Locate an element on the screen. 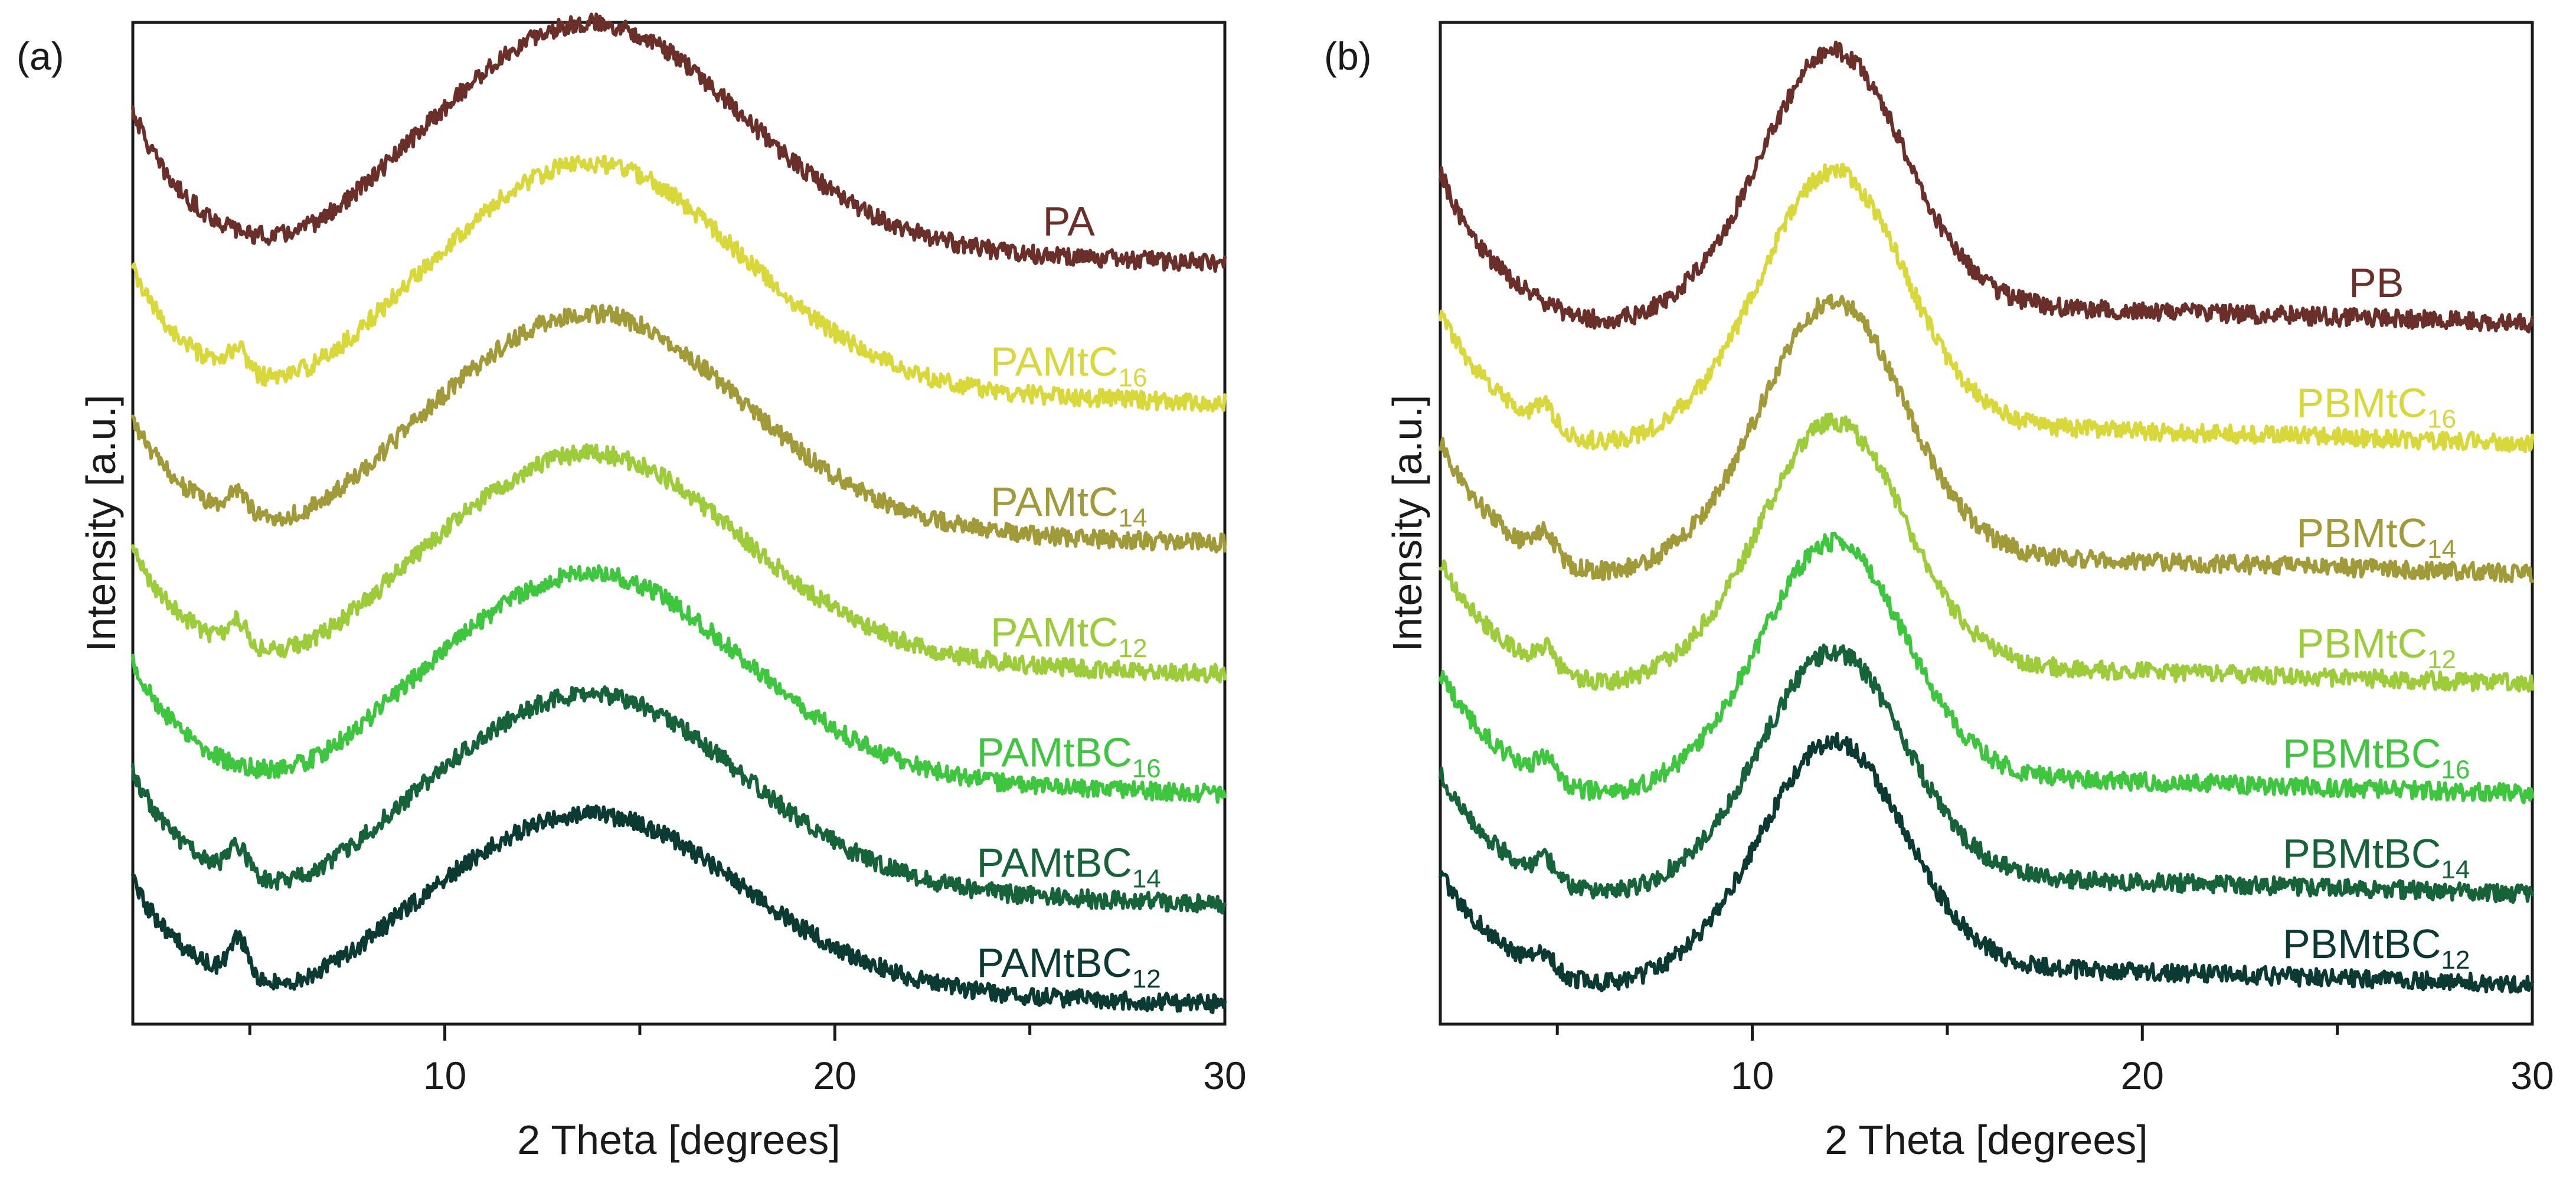 This screenshot has width=2576, height=1190. series-label-PBMtBC16: PBMtBC16 is located at coordinates (2376, 757).